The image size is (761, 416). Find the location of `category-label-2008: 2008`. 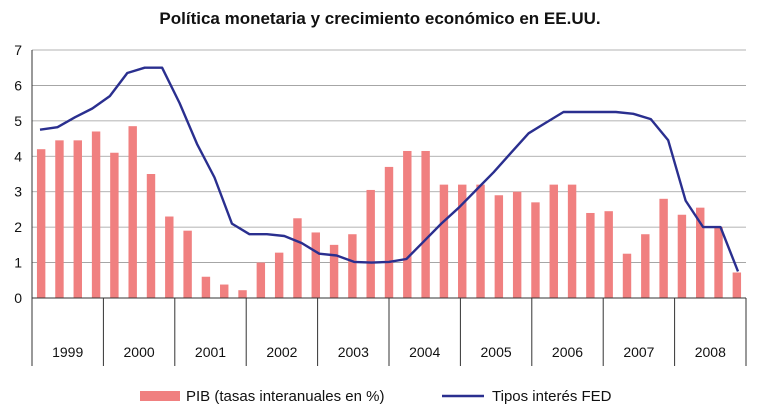

category-label-2008: 2008 is located at coordinates (710, 352).